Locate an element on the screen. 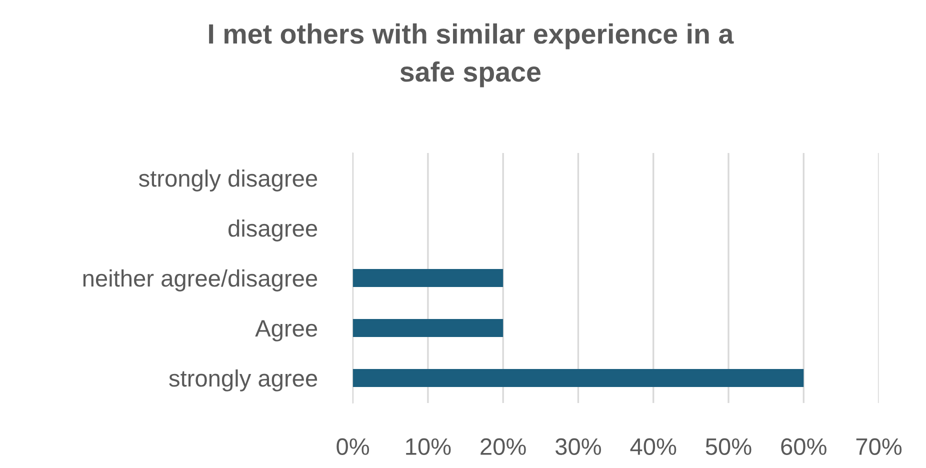  y-tick-label: strongly disagree is located at coordinates (228, 180).